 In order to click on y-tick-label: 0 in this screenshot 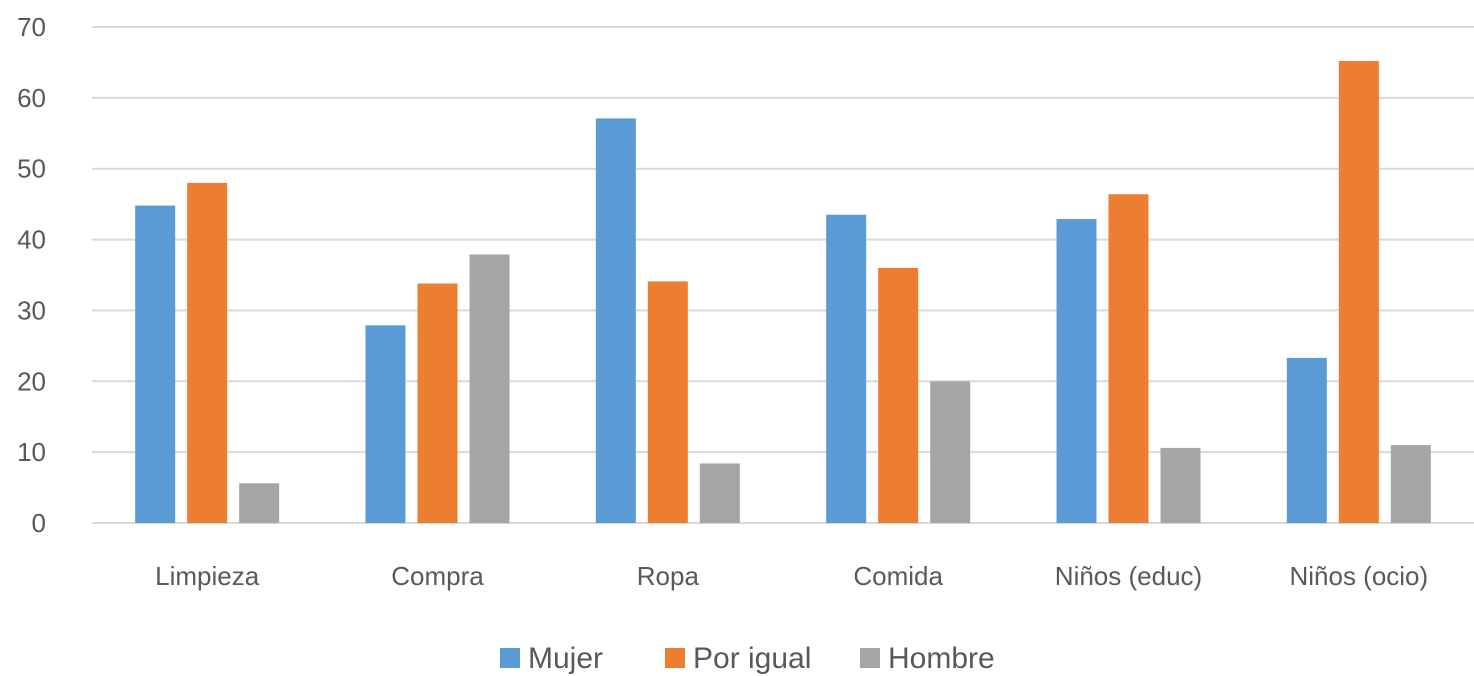, I will do `click(39, 523)`.